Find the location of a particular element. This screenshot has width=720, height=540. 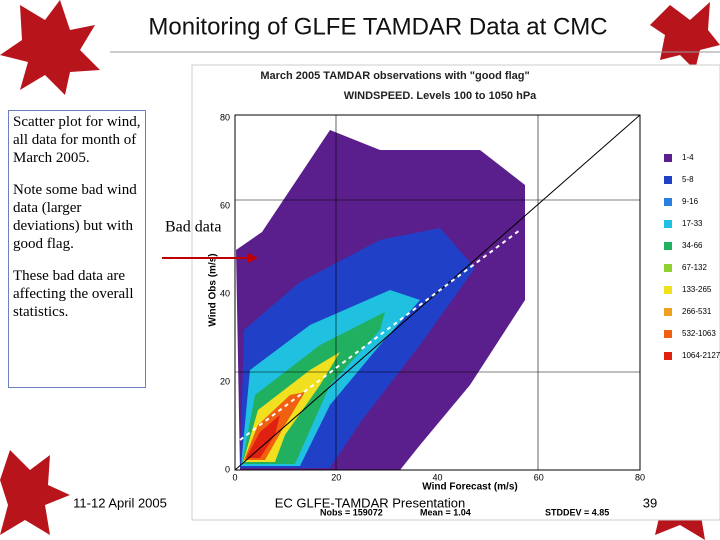

footer-date: 11-12 April 2005 is located at coordinates (120, 502).